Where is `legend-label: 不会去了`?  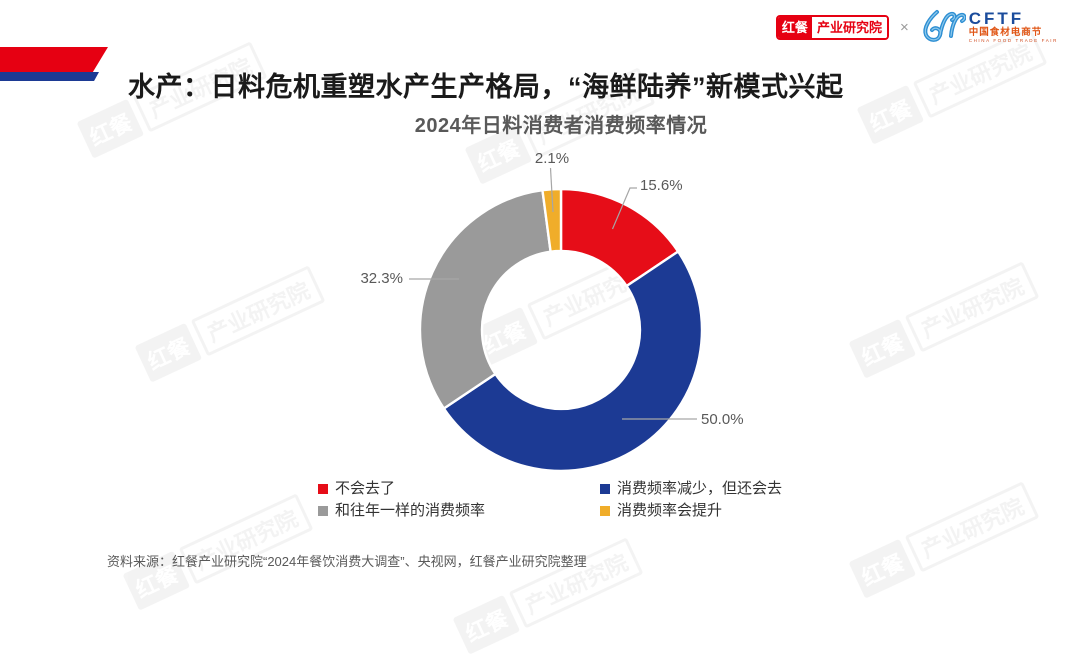 legend-label: 不会去了 is located at coordinates (365, 488).